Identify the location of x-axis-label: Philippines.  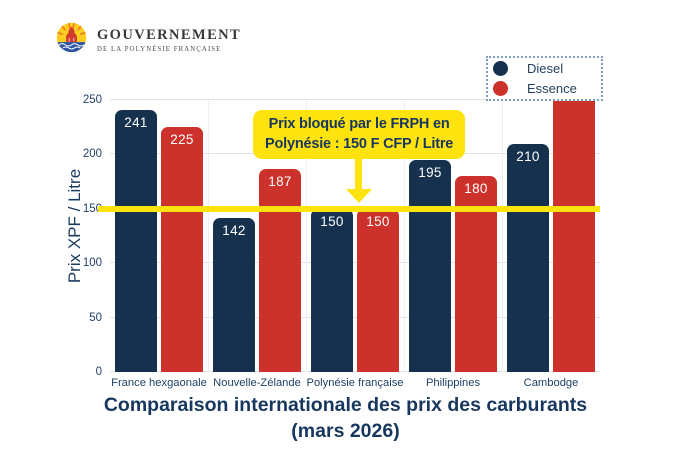
(453, 383).